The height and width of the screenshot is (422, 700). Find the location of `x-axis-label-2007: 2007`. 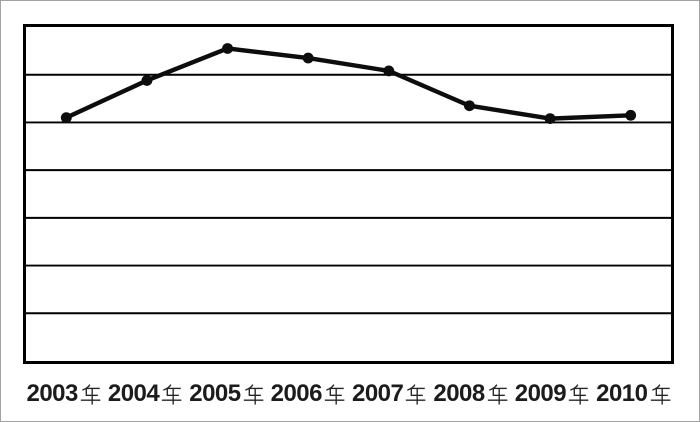

x-axis-label-2007: 2007 is located at coordinates (389, 394).